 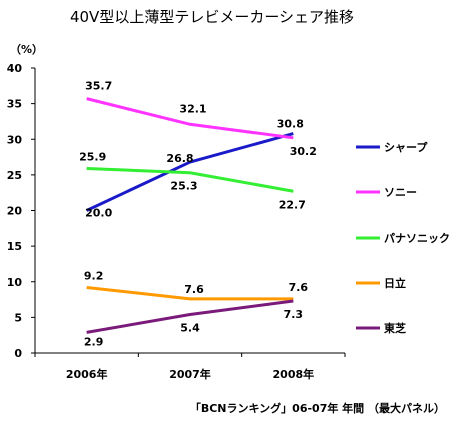 I want to click on y-tick-label: 5, so click(x=18, y=317).